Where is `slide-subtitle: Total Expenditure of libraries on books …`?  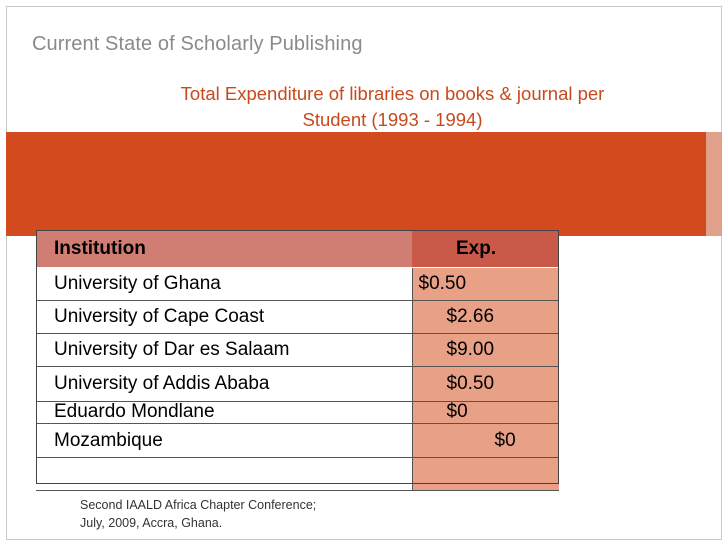 slide-subtitle: Total Expenditure of libraries on books … is located at coordinates (392, 107).